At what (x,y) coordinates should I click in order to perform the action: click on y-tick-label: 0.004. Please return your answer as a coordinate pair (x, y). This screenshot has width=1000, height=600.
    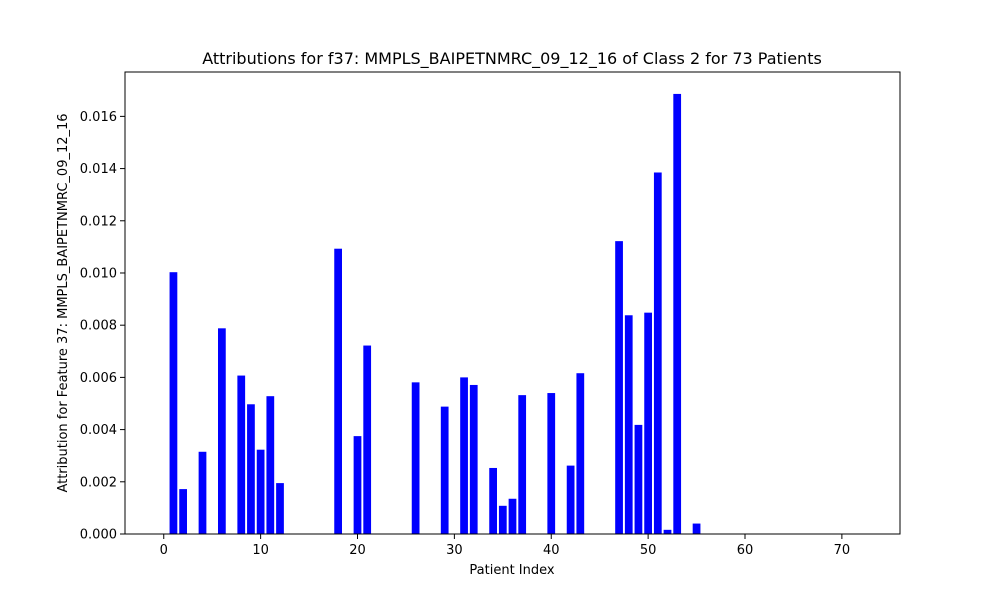
    Looking at the image, I should click on (98, 430).